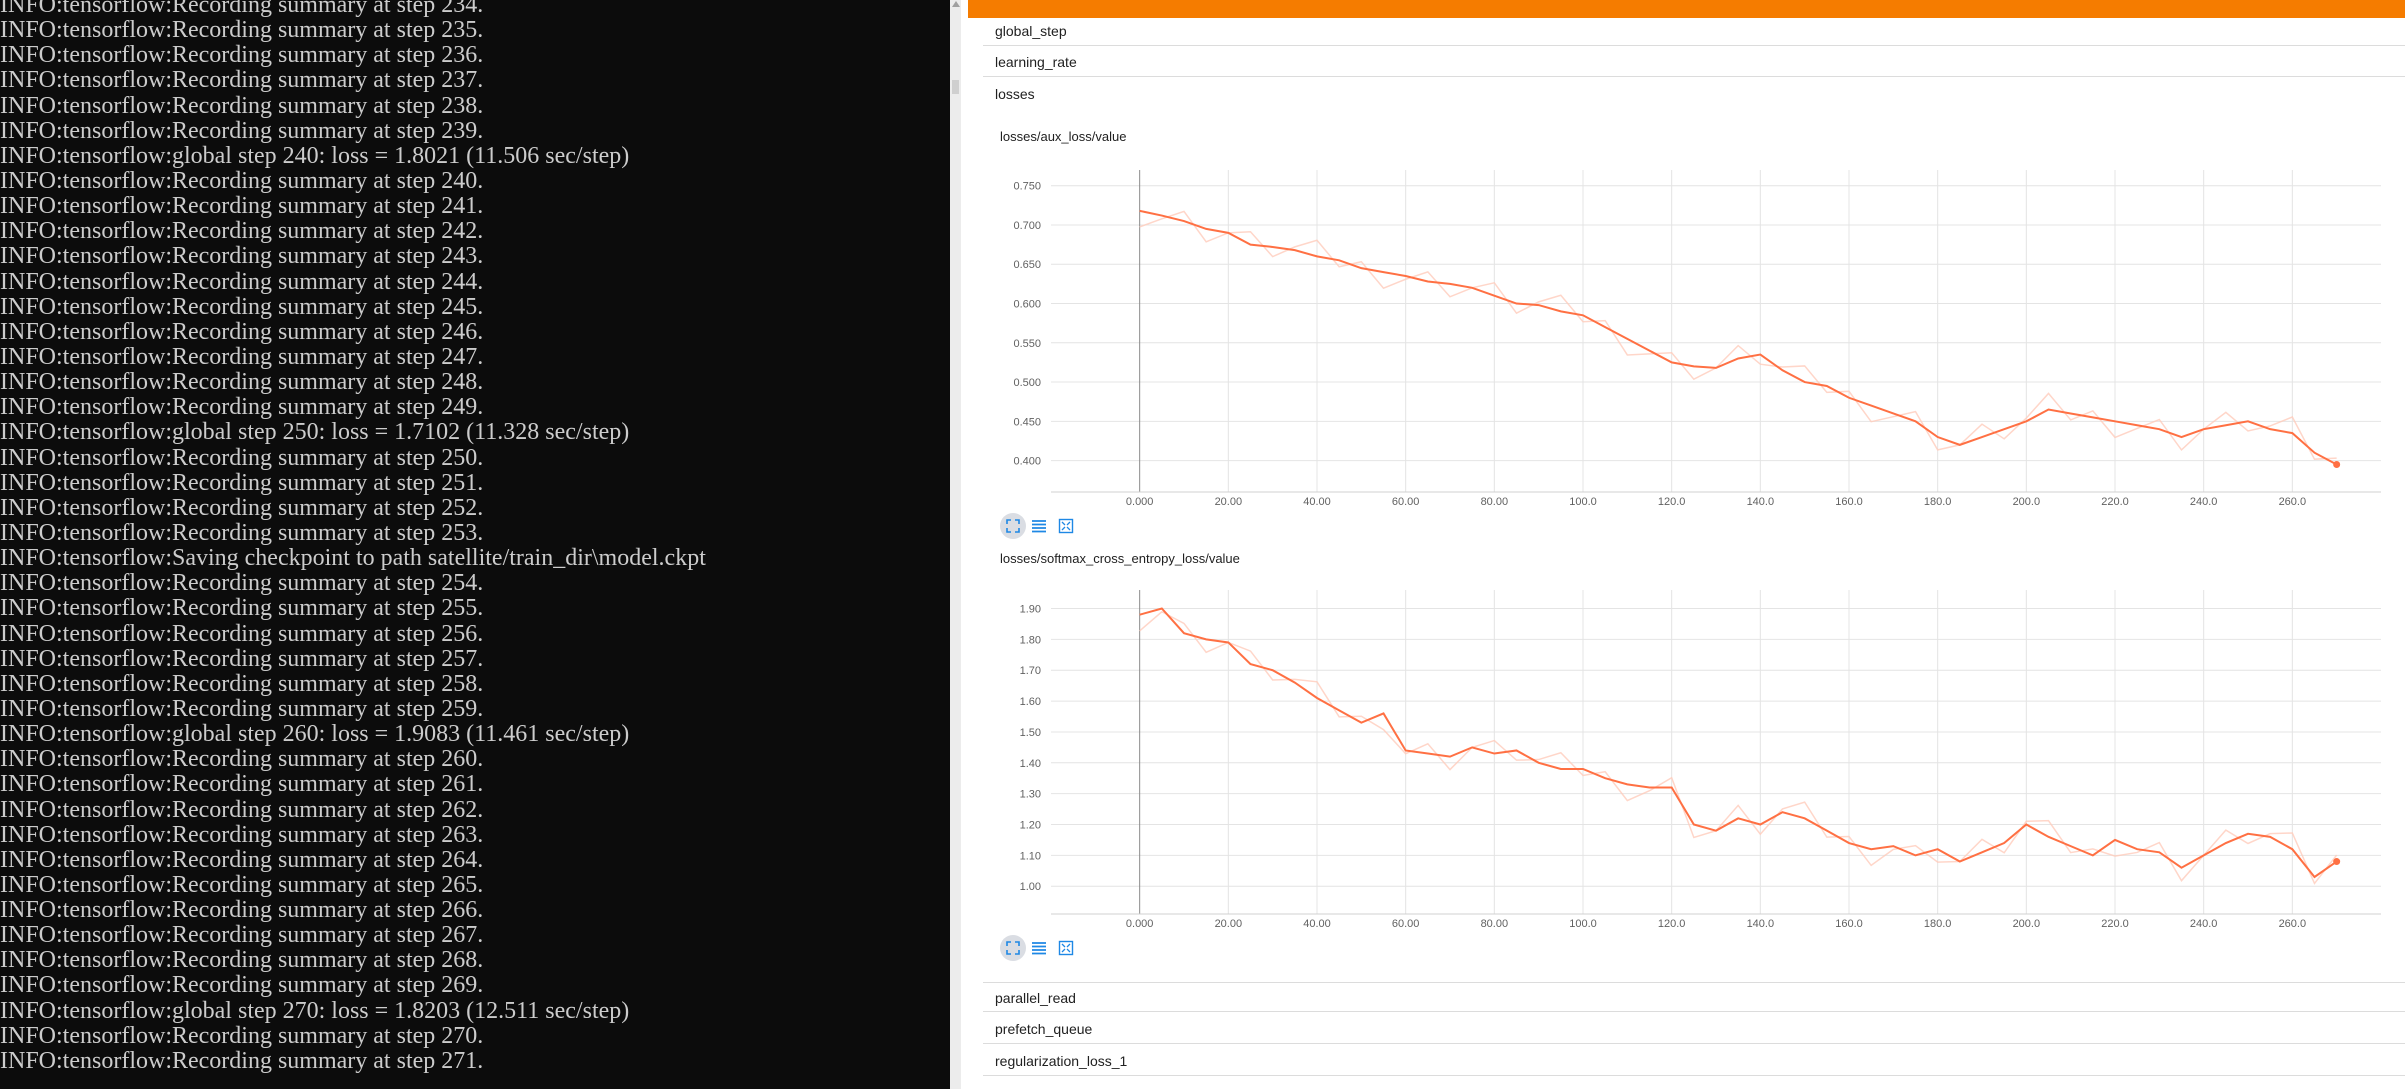  Describe the element at coordinates (1120, 558) in the screenshot. I see `chart-title-softmax-loss: losses/softmax_cross_entropy_loss/value` at that location.